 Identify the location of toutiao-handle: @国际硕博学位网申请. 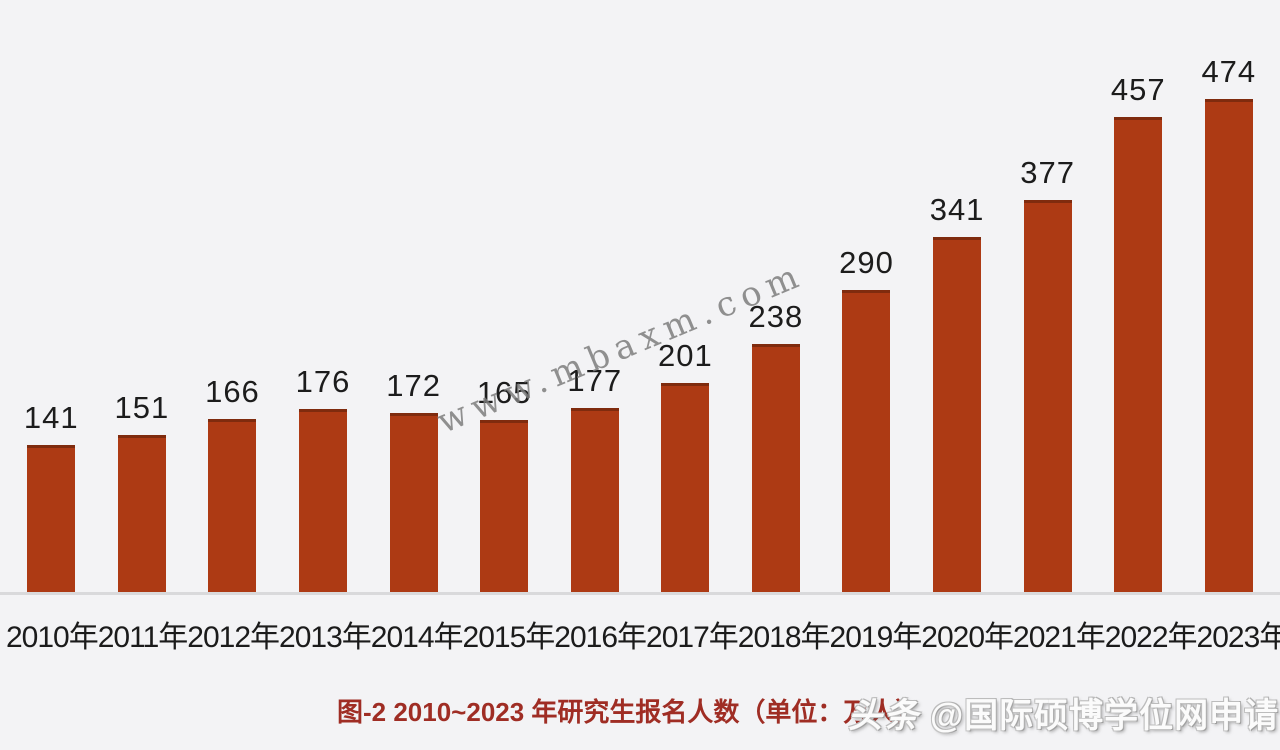
(1105, 716).